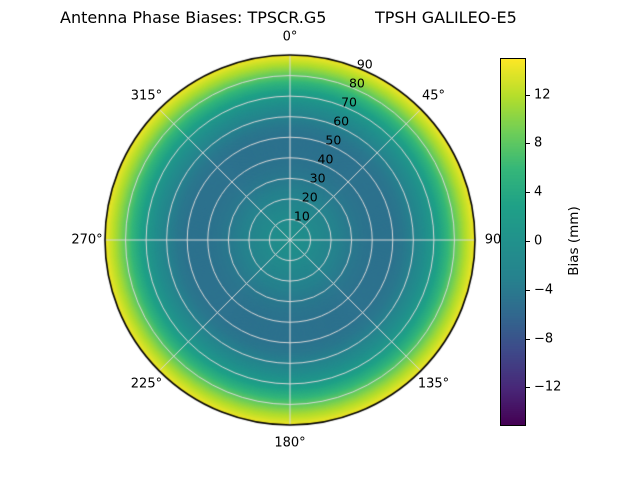 The height and width of the screenshot is (480, 640). What do you see at coordinates (574, 241) in the screenshot?
I see `colorbar-label: Bias (mm)` at bounding box center [574, 241].